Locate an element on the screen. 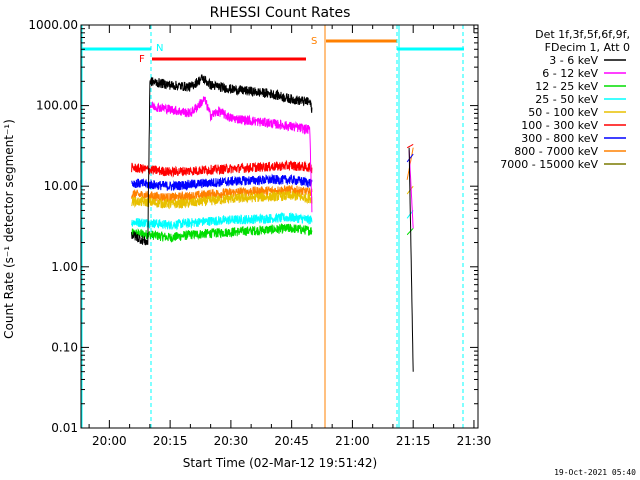  flag-label-s: S is located at coordinates (314, 41).